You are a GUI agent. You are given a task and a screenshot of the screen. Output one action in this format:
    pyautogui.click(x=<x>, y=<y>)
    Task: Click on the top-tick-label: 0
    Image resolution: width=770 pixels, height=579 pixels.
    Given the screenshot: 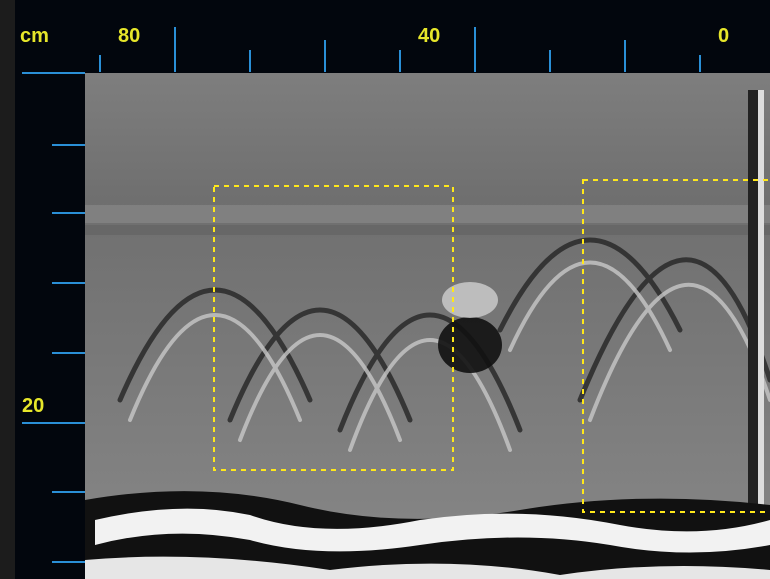 What is the action you would take?
    pyautogui.click(x=723, y=36)
    